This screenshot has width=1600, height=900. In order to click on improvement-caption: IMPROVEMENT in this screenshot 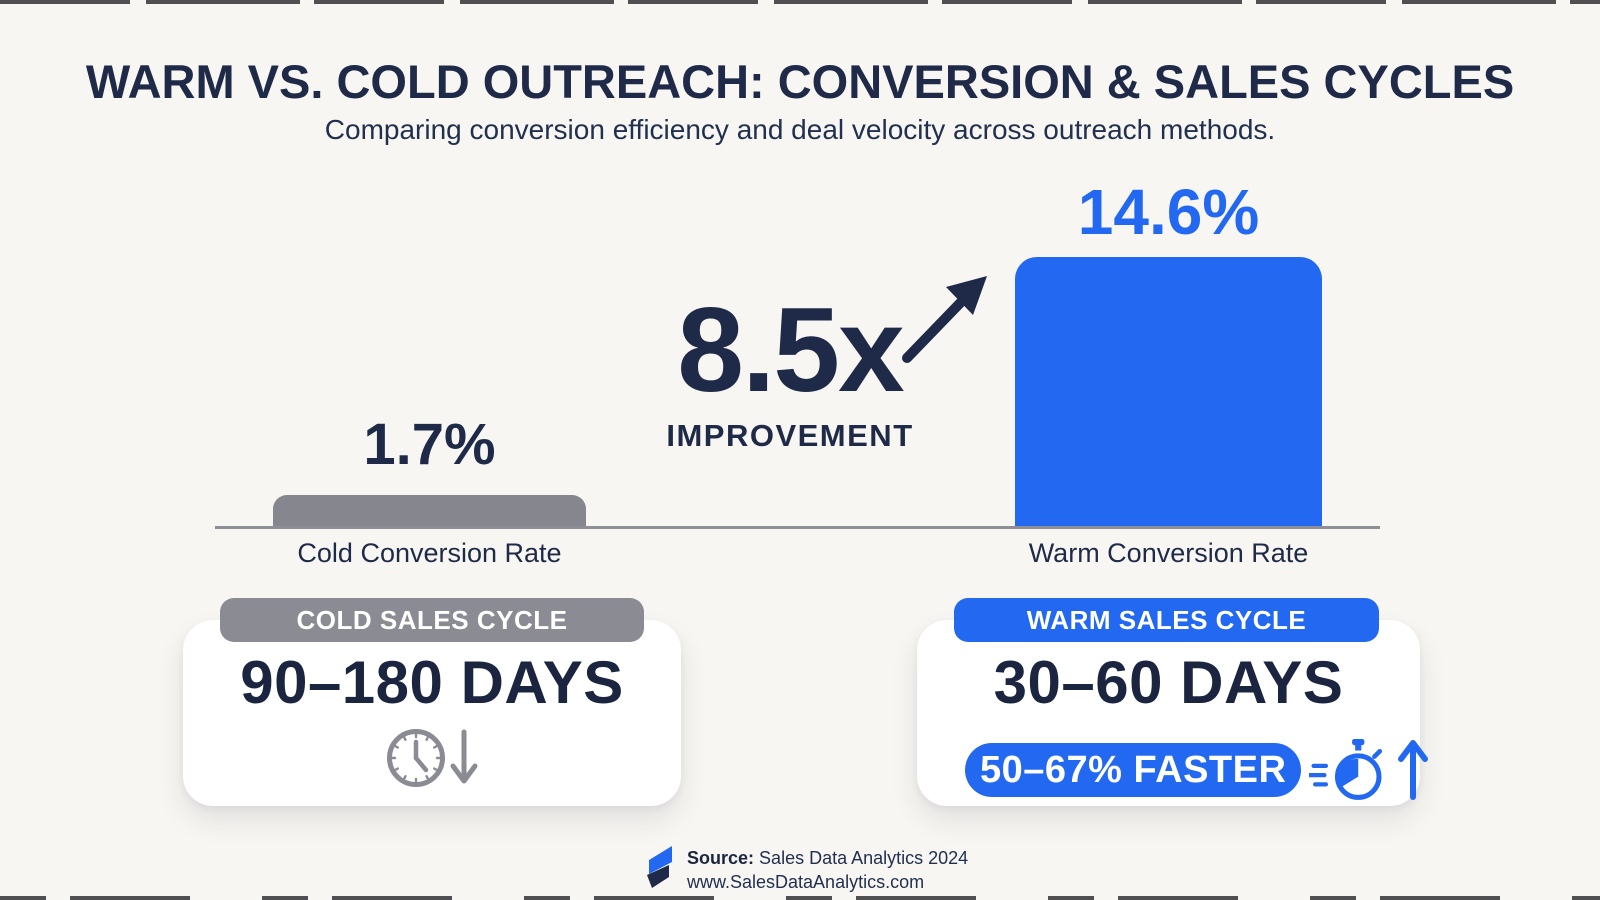, I will do `click(790, 435)`.